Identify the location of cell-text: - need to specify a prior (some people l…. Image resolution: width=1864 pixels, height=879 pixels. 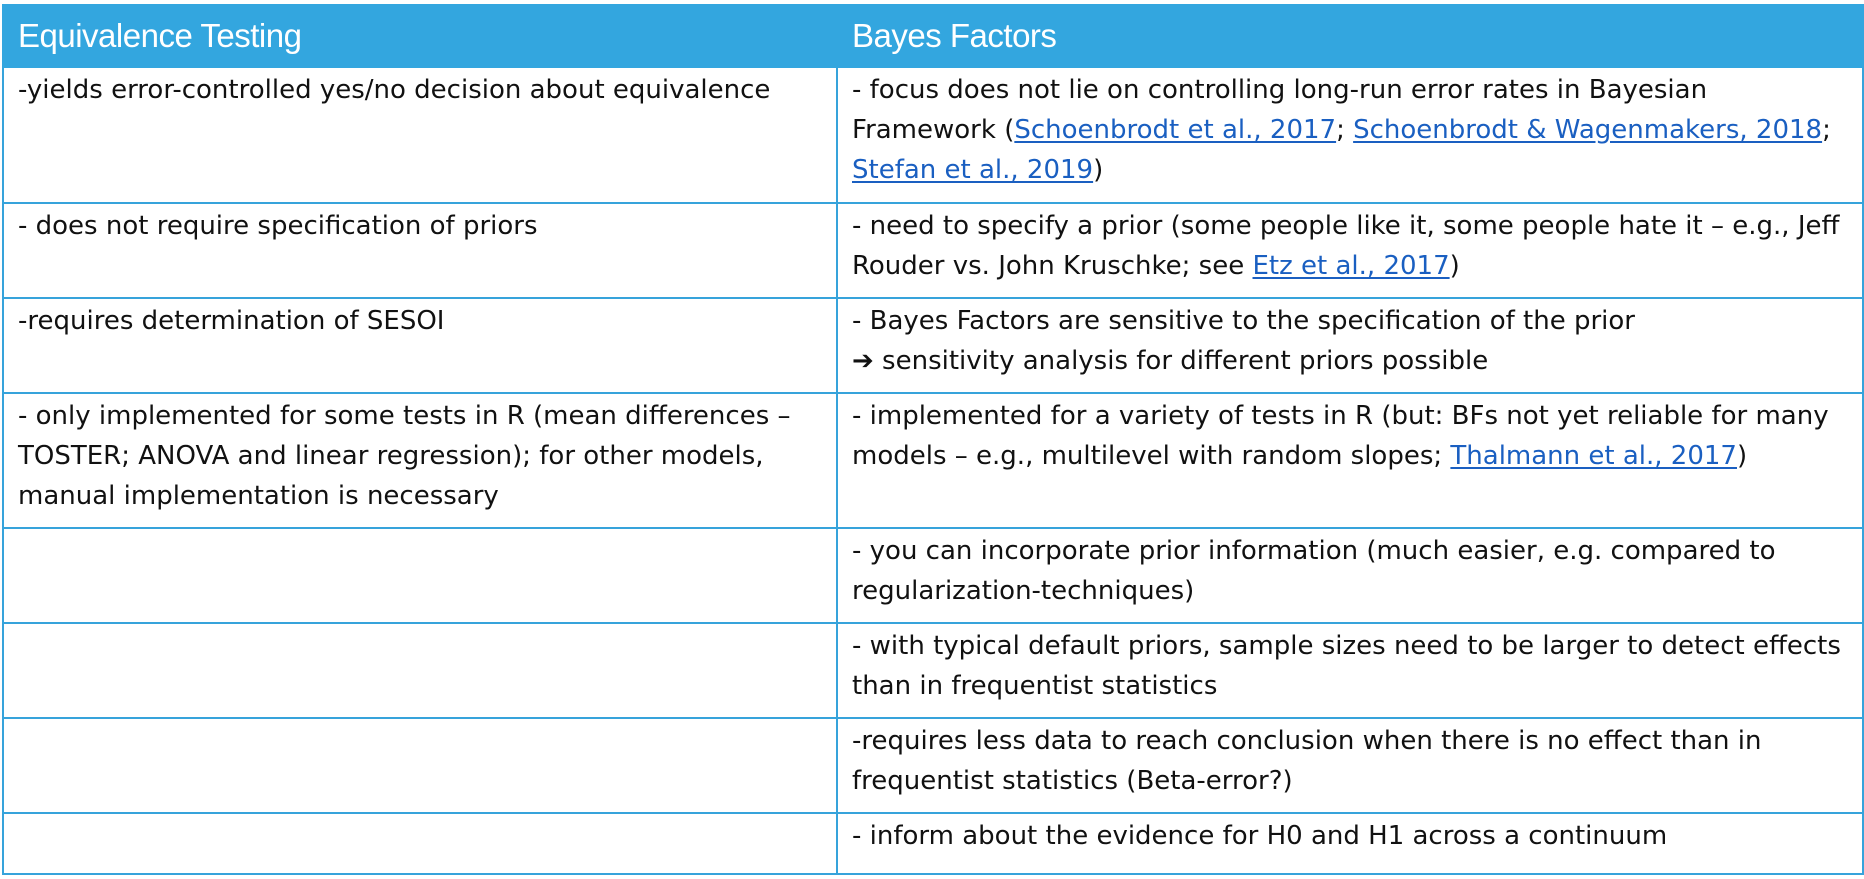
(1346, 246).